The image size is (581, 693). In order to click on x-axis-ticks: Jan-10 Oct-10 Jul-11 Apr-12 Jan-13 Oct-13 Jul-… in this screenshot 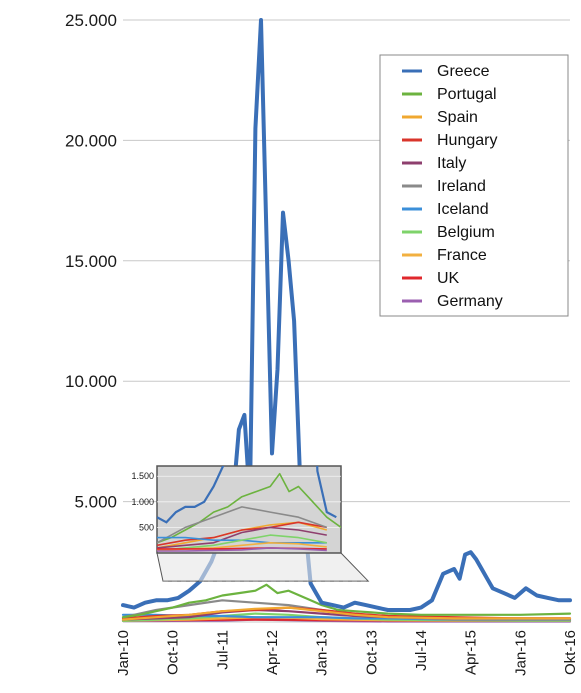, I will do `click(347, 653)`.